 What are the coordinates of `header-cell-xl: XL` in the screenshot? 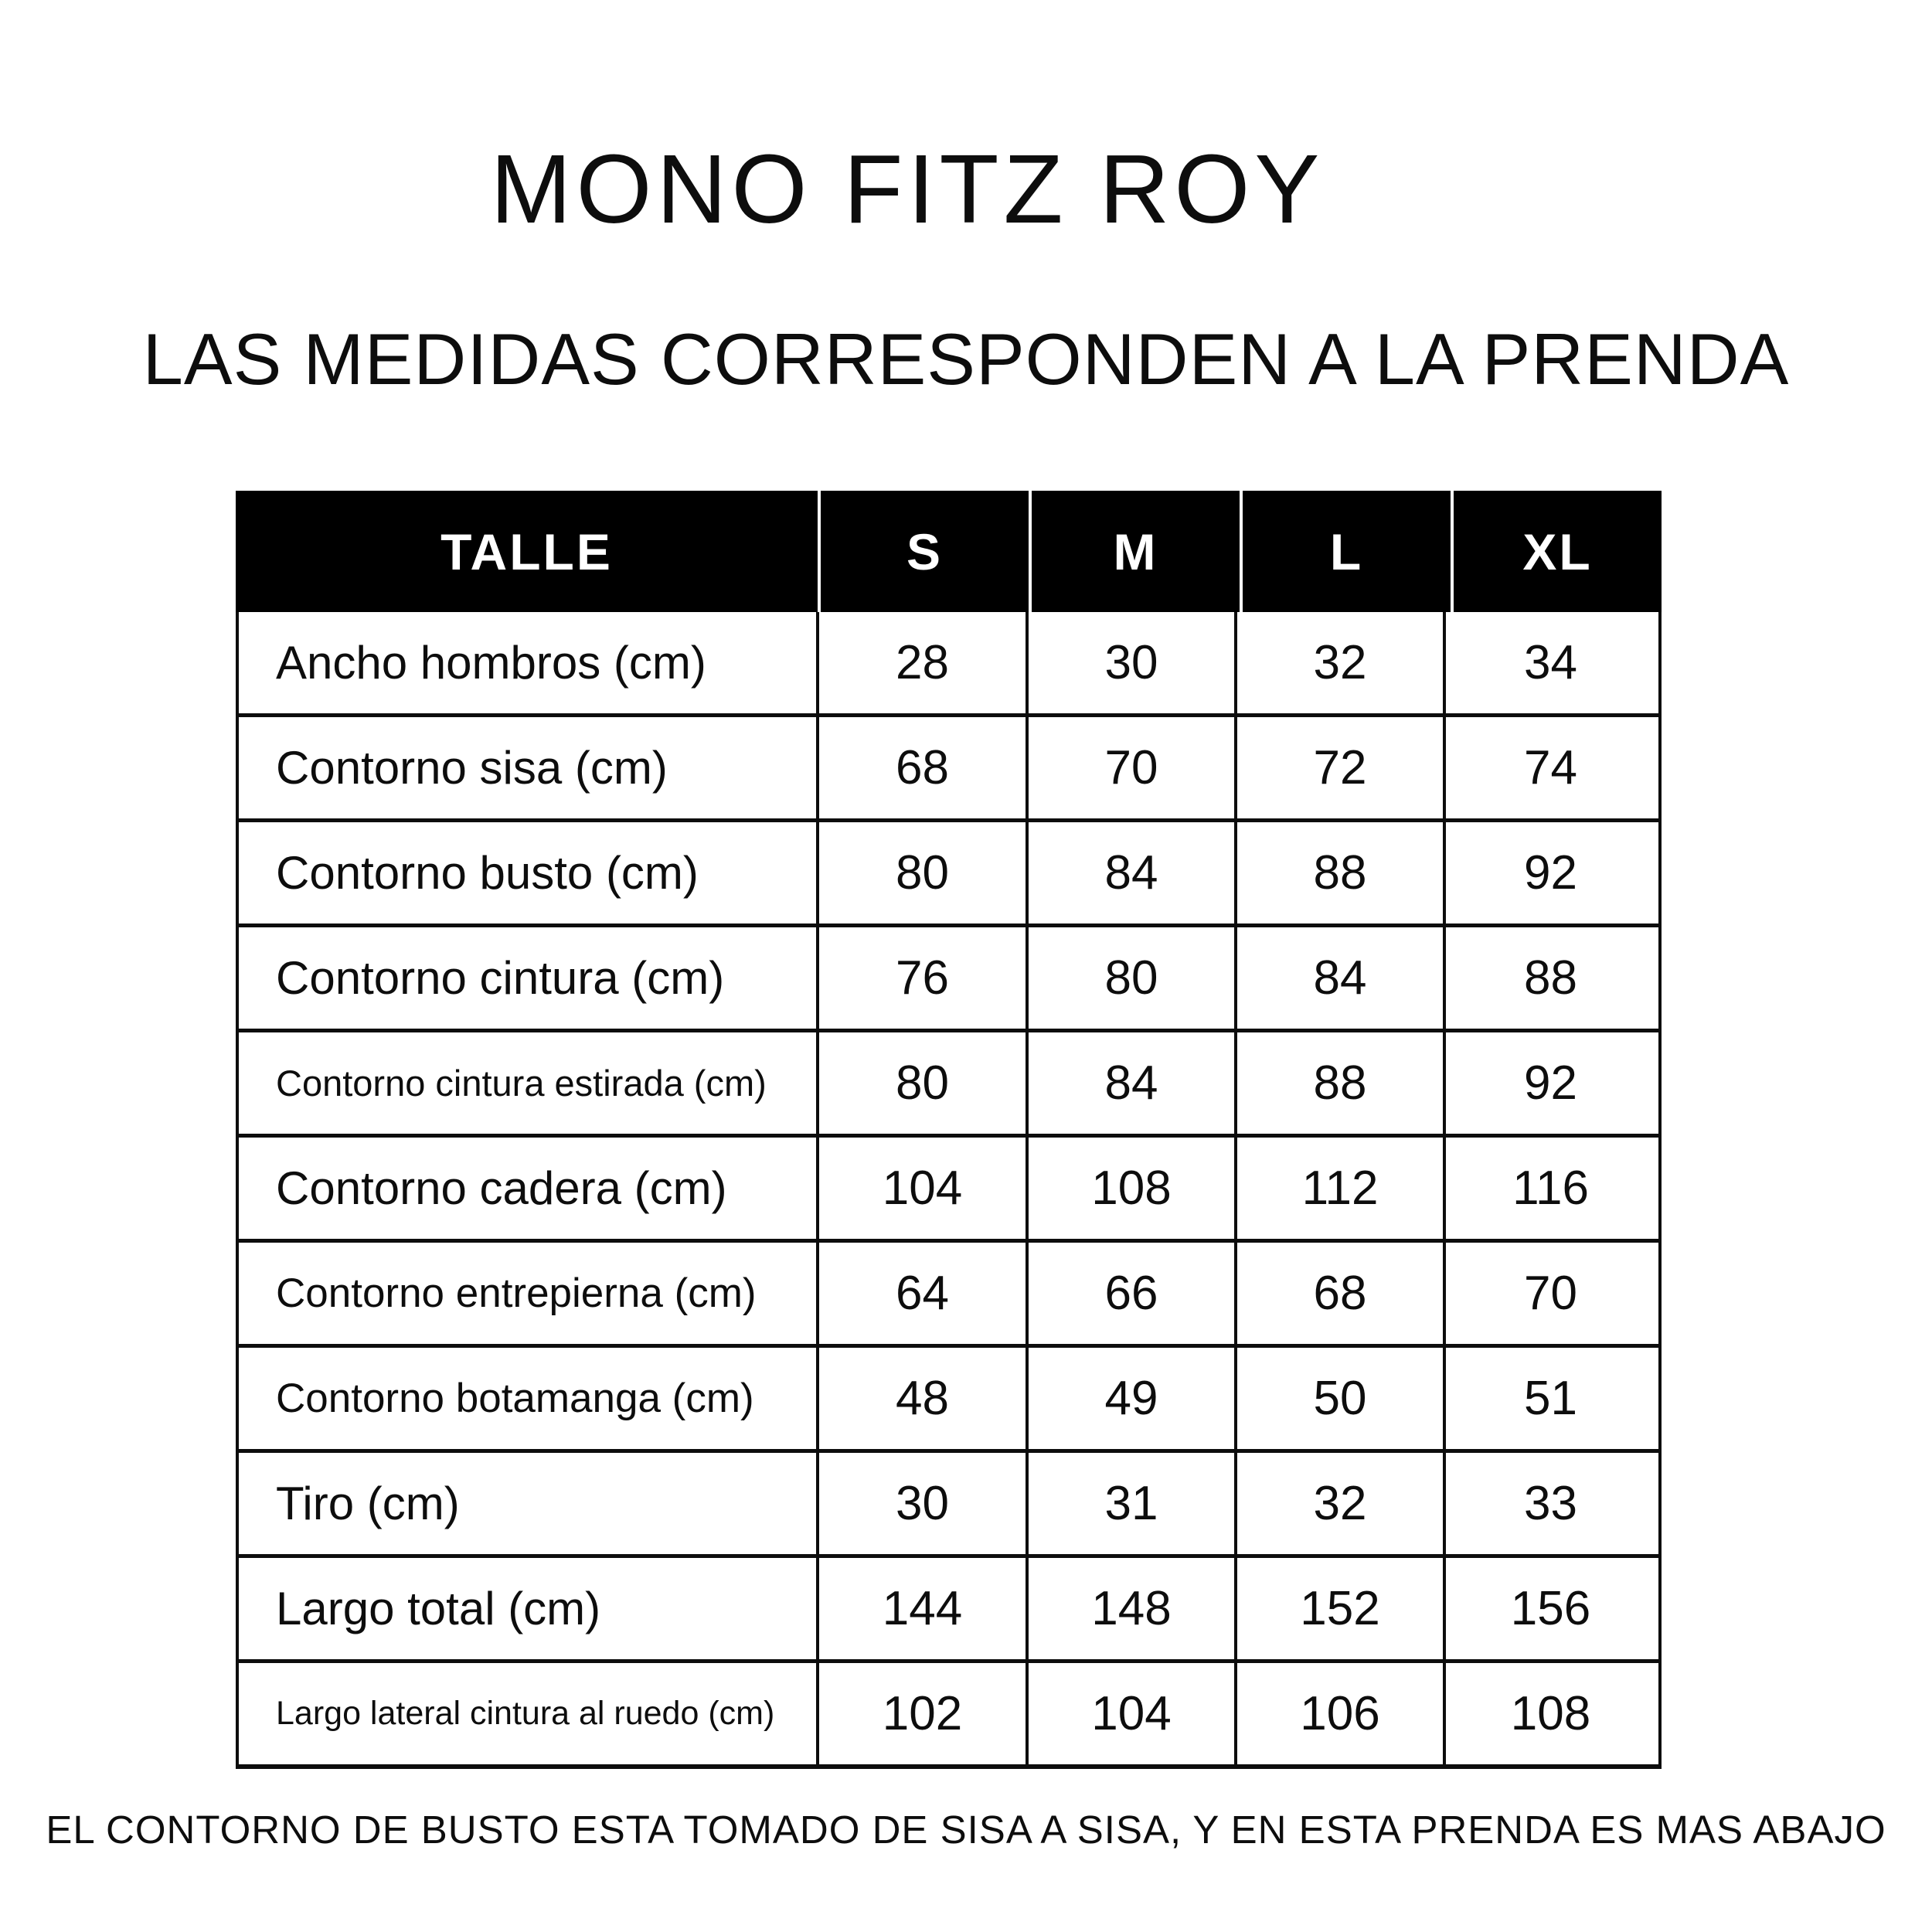 It's located at (1558, 551).